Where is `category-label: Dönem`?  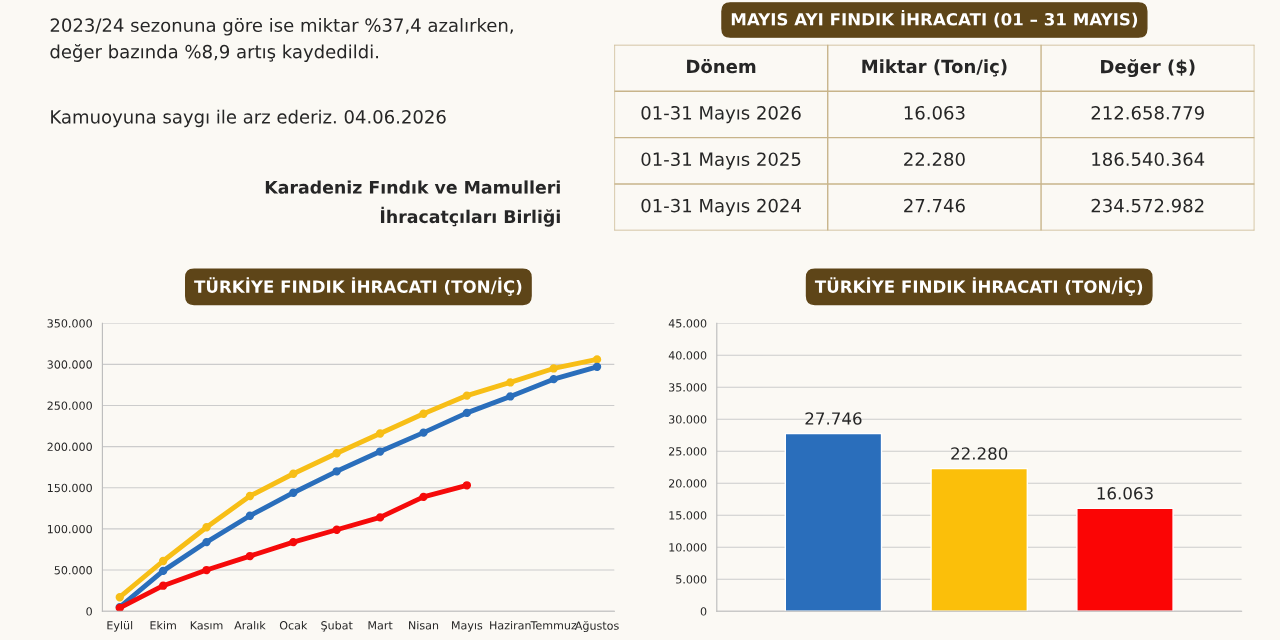
category-label: Dönem is located at coordinates (721, 66).